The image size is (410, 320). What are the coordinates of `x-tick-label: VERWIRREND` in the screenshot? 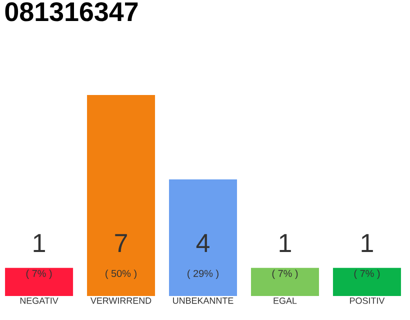 It's located at (121, 301).